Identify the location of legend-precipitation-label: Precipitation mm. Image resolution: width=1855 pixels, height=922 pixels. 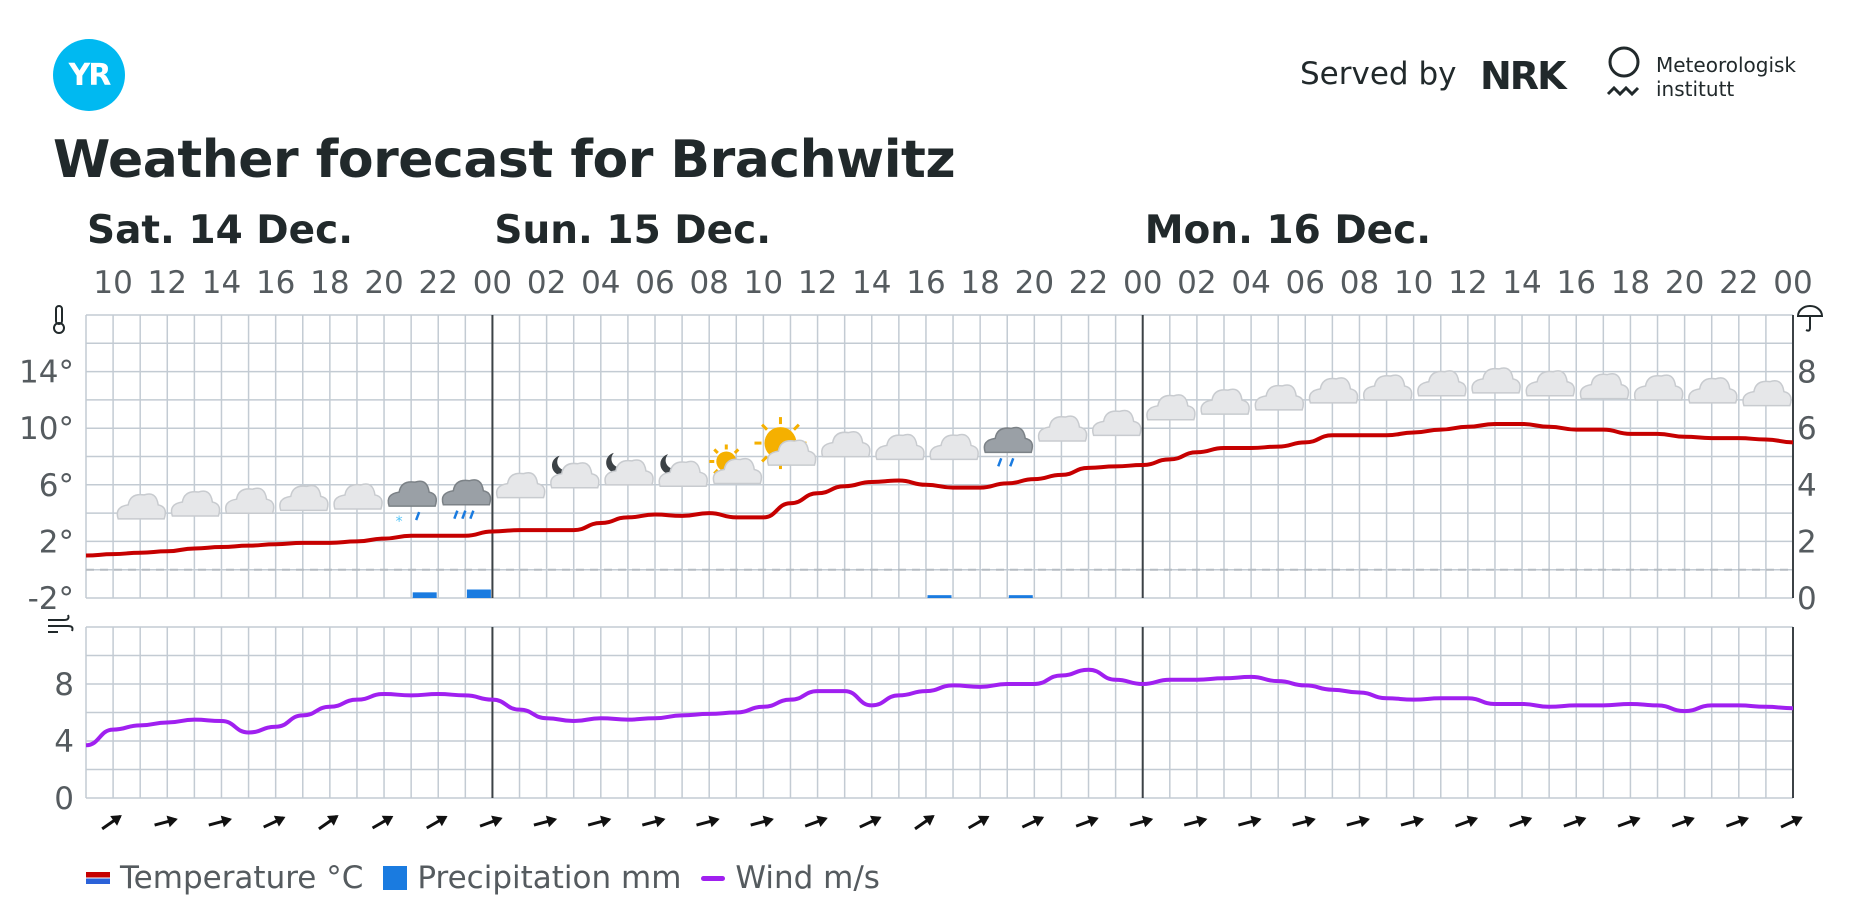
(549, 878).